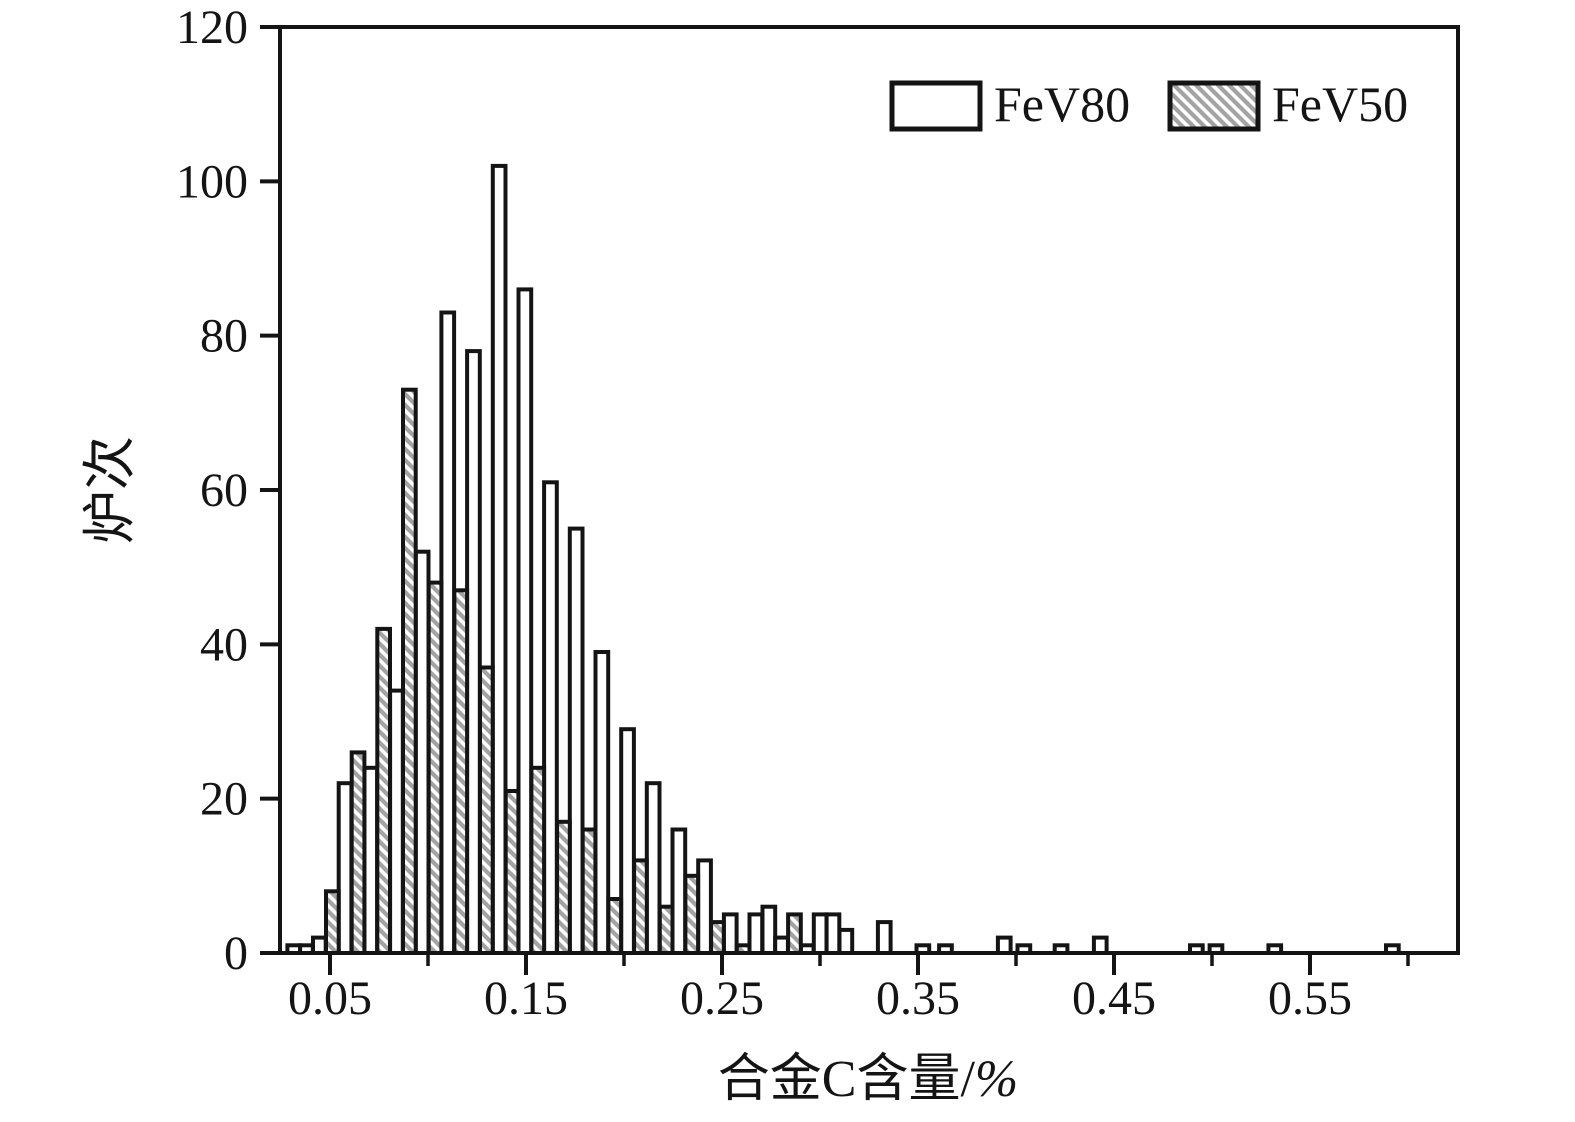  Describe the element at coordinates (722, 998) in the screenshot. I see `x-tick-label: 0.25` at that location.